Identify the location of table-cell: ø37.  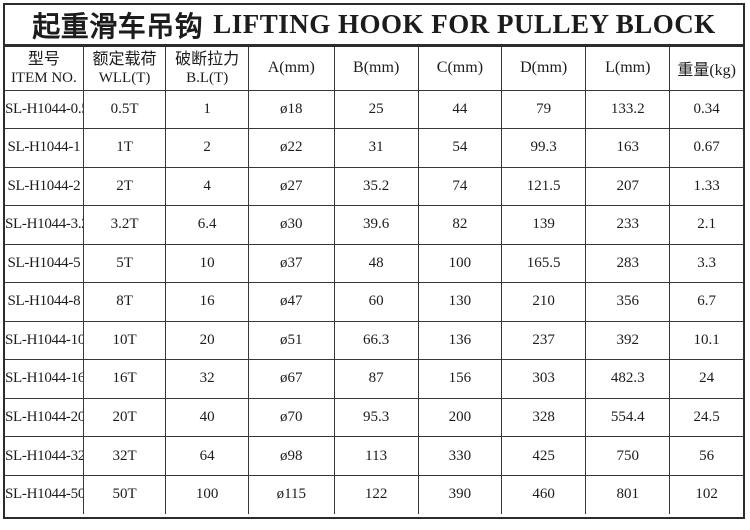
(291, 263).